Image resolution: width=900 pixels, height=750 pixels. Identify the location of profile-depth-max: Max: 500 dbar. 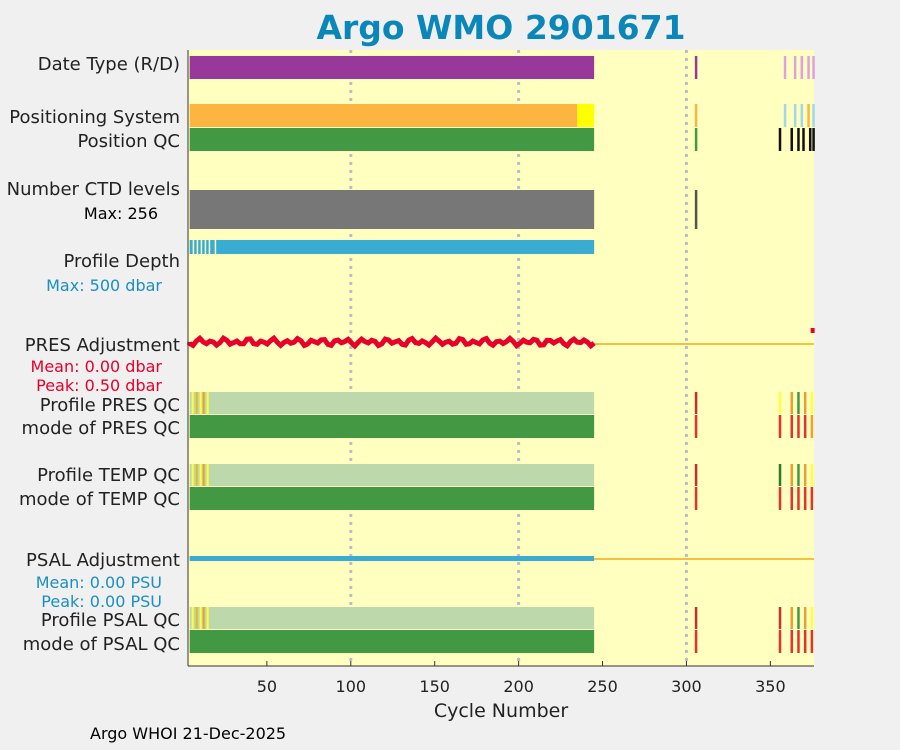
(104, 285).